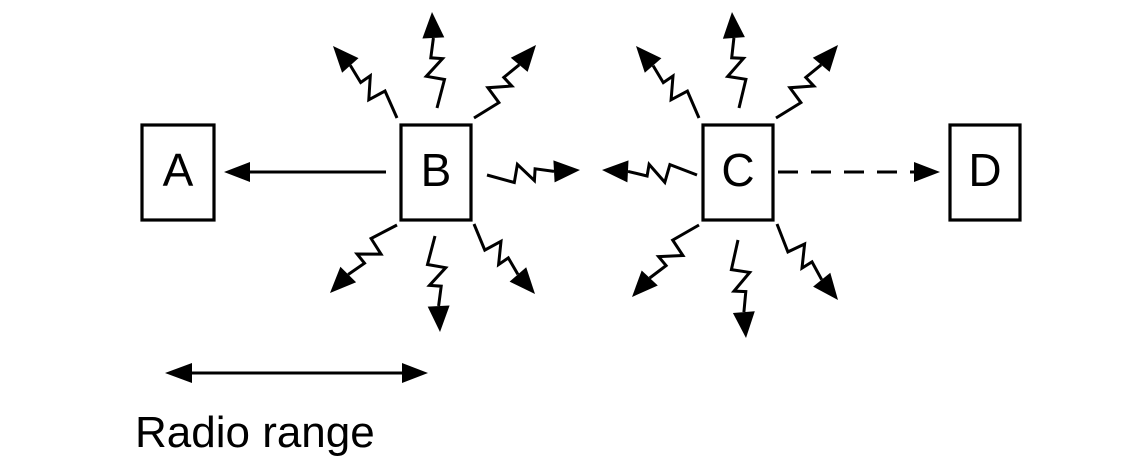 The image size is (1136, 468). I want to click on signal-b-right-arrowhead, so click(566, 171).